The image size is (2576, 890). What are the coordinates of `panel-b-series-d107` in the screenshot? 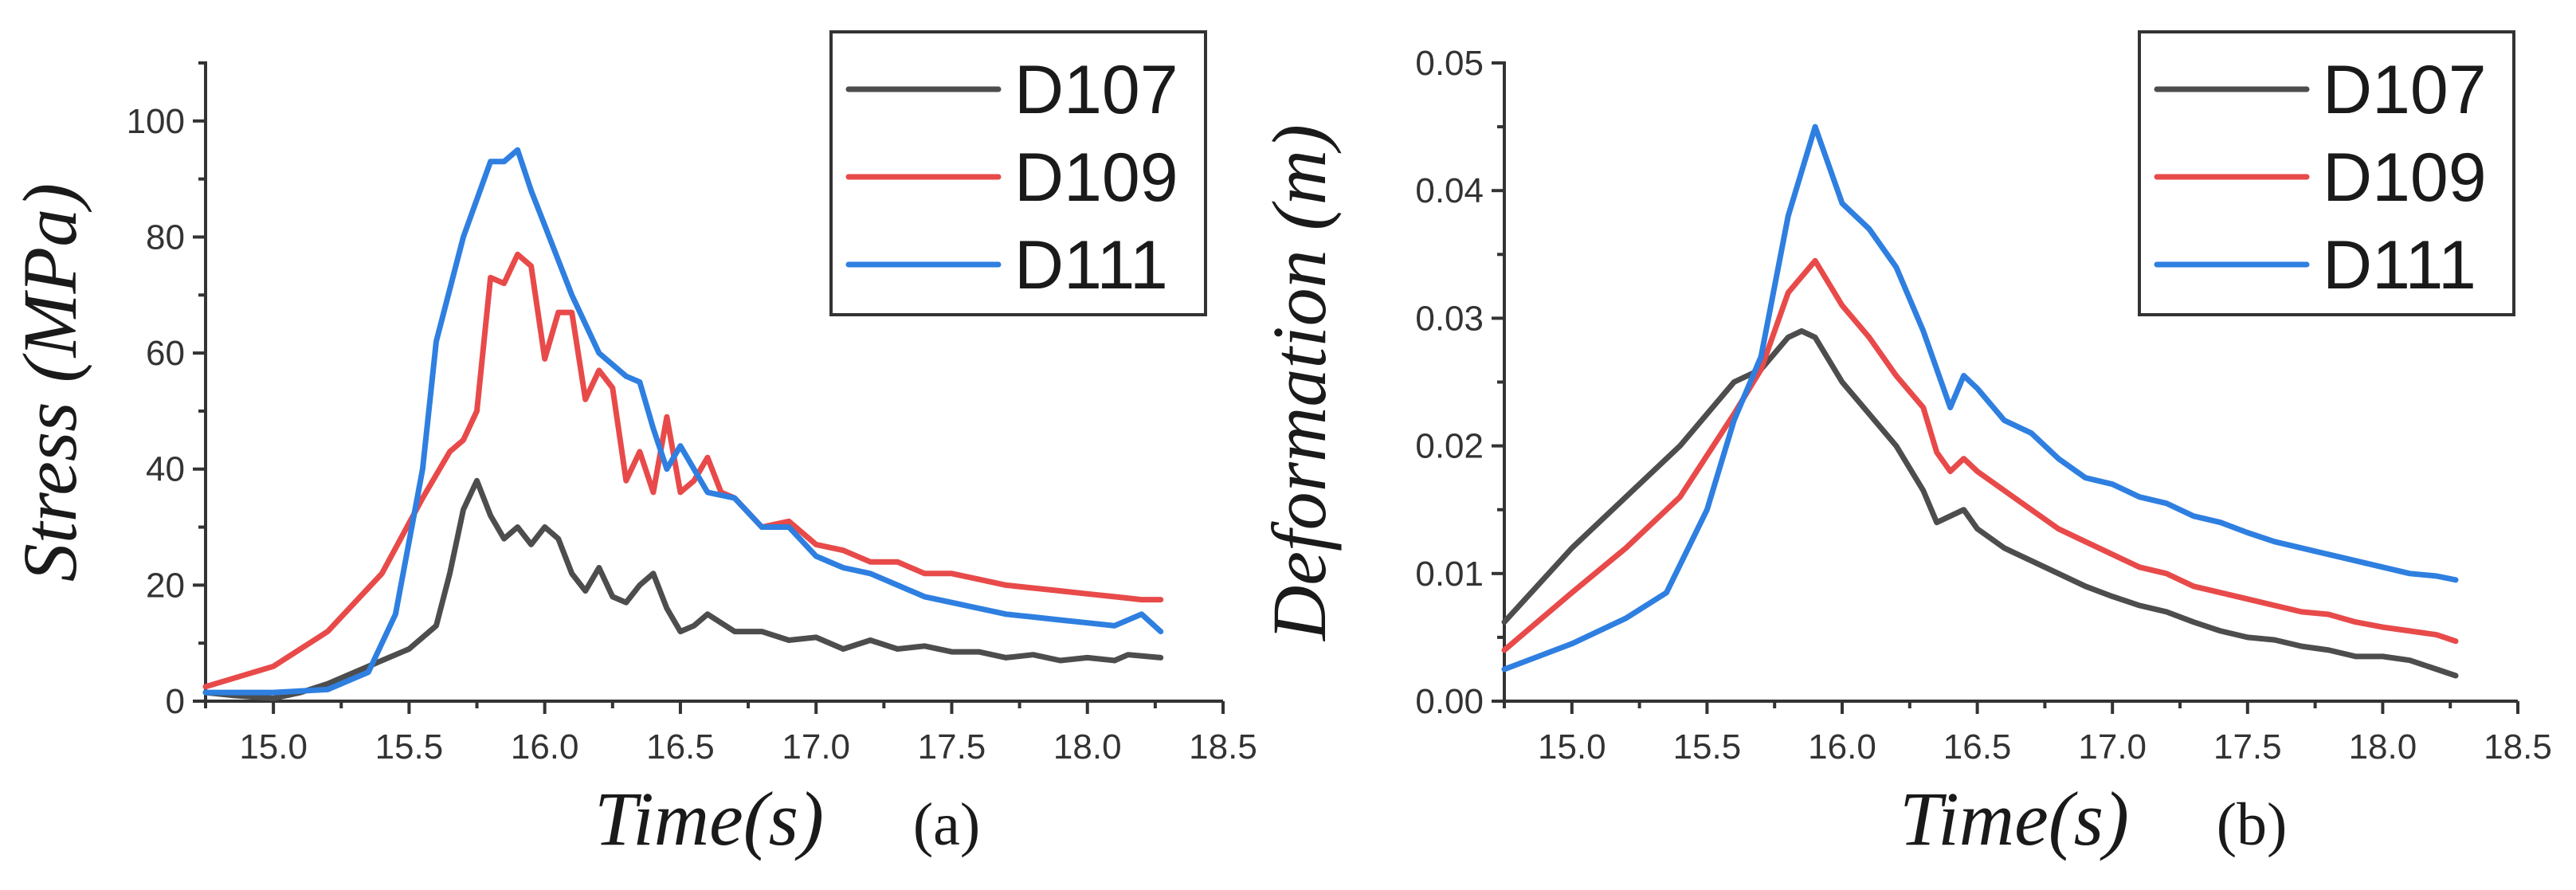 It's located at (1980, 503).